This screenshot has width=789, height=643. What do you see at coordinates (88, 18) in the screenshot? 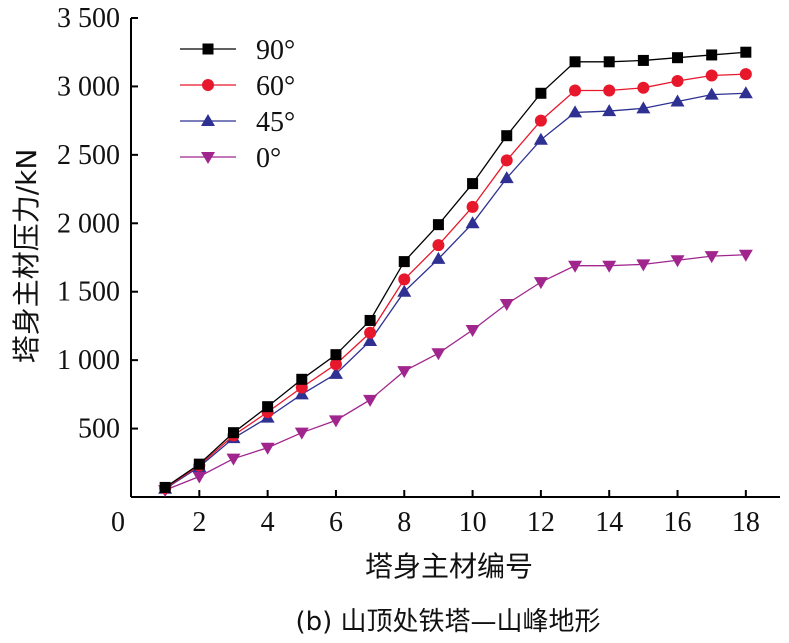
I see `y-tick-label: 3 500` at bounding box center [88, 18].